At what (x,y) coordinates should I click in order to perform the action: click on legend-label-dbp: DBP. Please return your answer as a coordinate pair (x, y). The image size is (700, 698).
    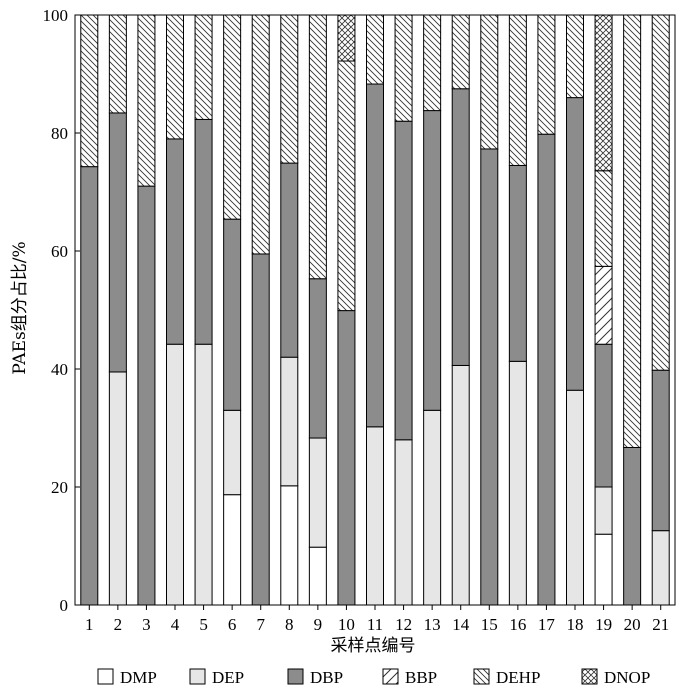
    Looking at the image, I should click on (326, 677).